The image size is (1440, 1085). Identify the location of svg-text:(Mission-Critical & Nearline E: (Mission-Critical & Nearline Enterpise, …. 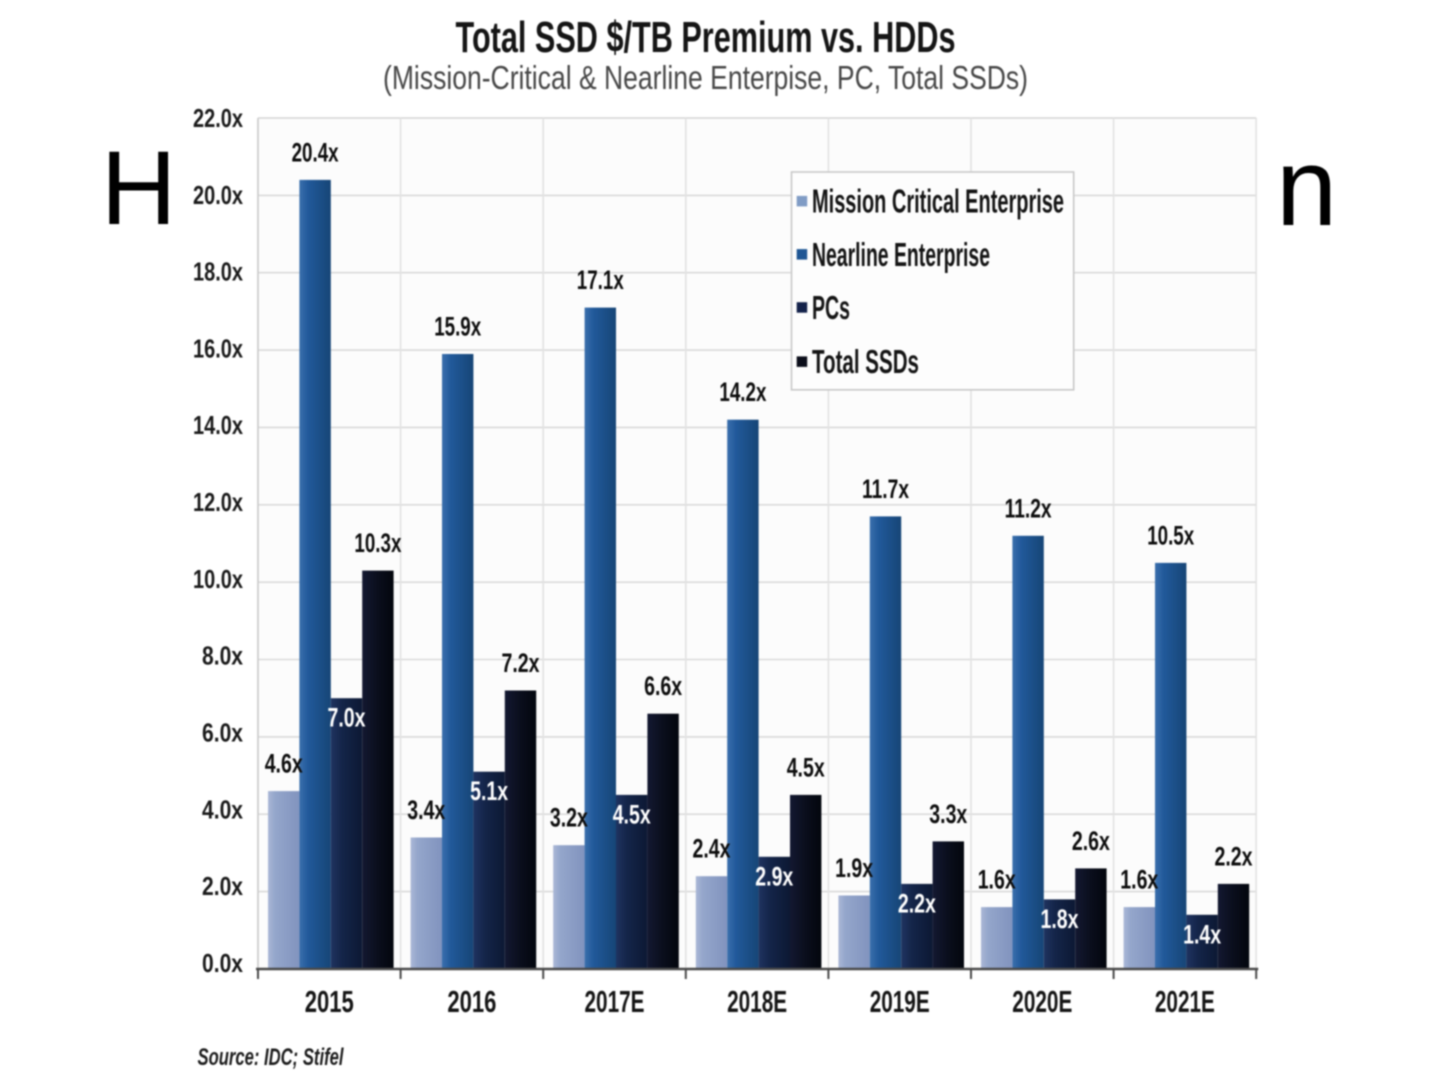
(705, 78).